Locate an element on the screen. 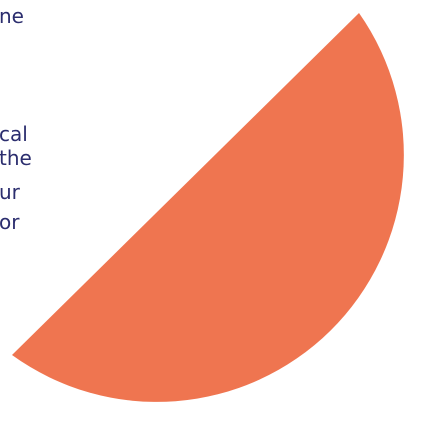 This screenshot has width=431, height=430. text-fragment-4: ur is located at coordinates (10, 192).